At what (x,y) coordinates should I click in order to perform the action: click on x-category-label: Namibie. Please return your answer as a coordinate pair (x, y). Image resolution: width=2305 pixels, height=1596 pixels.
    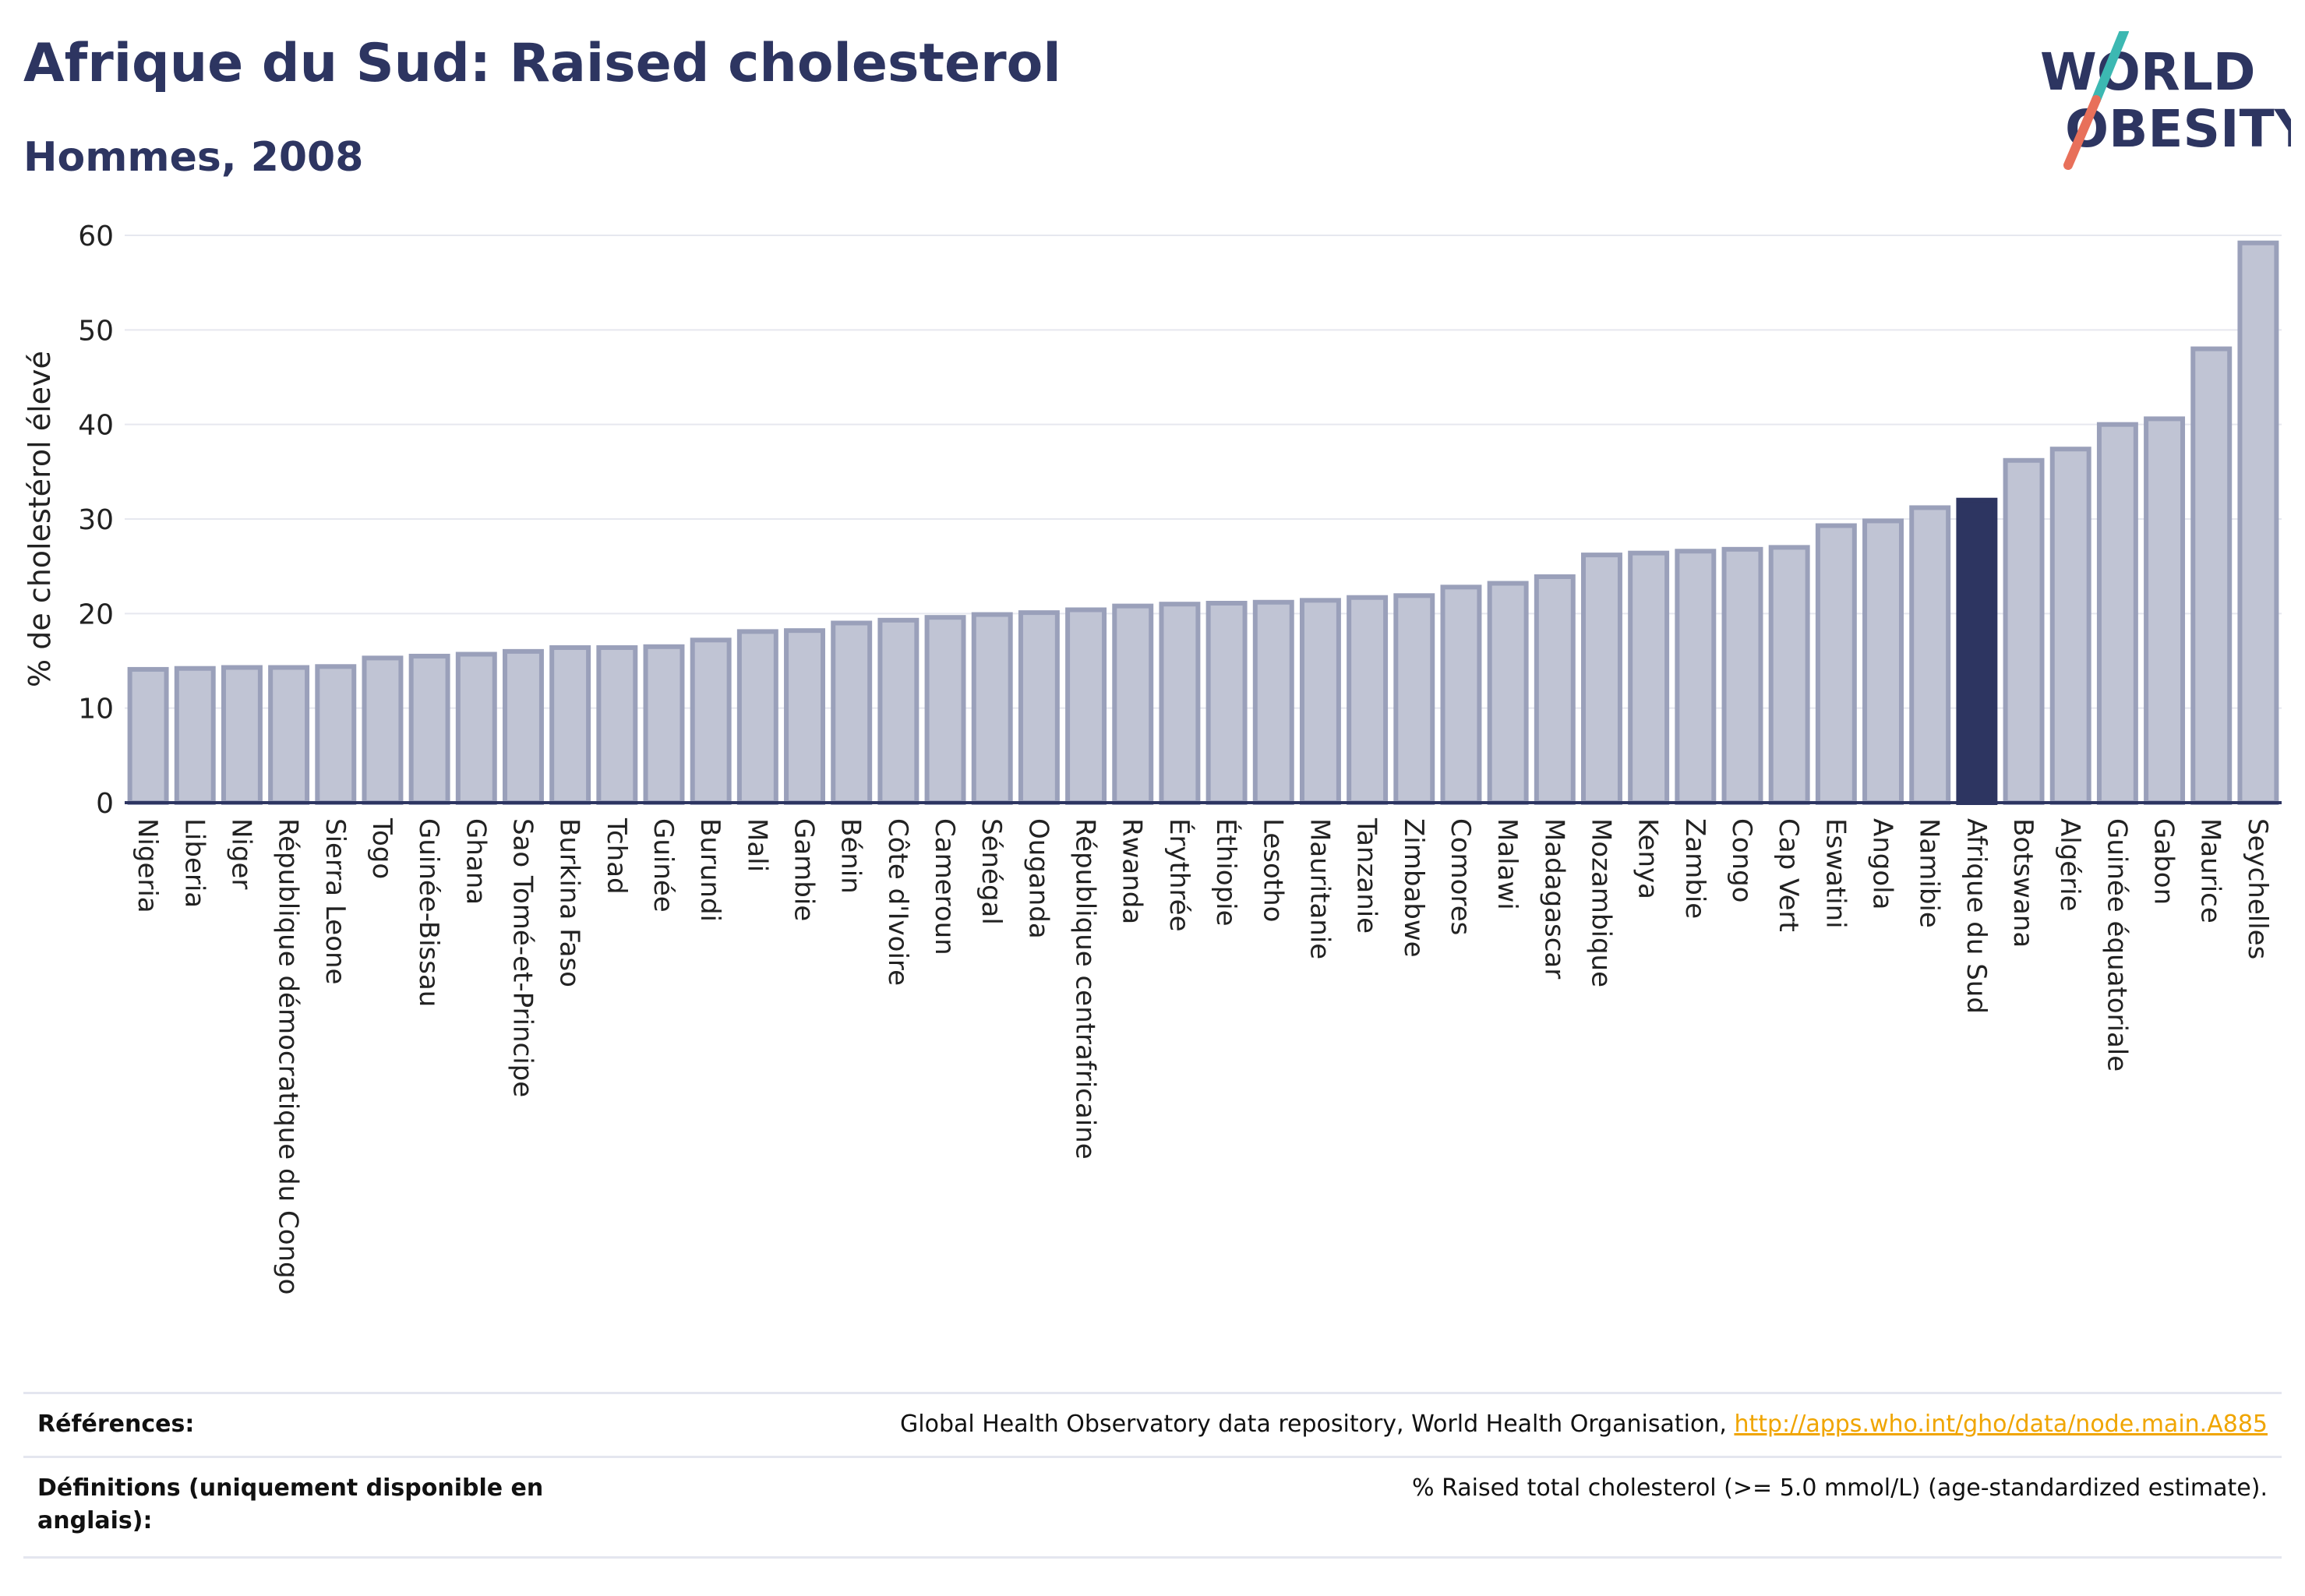
    Looking at the image, I should click on (1929, 873).